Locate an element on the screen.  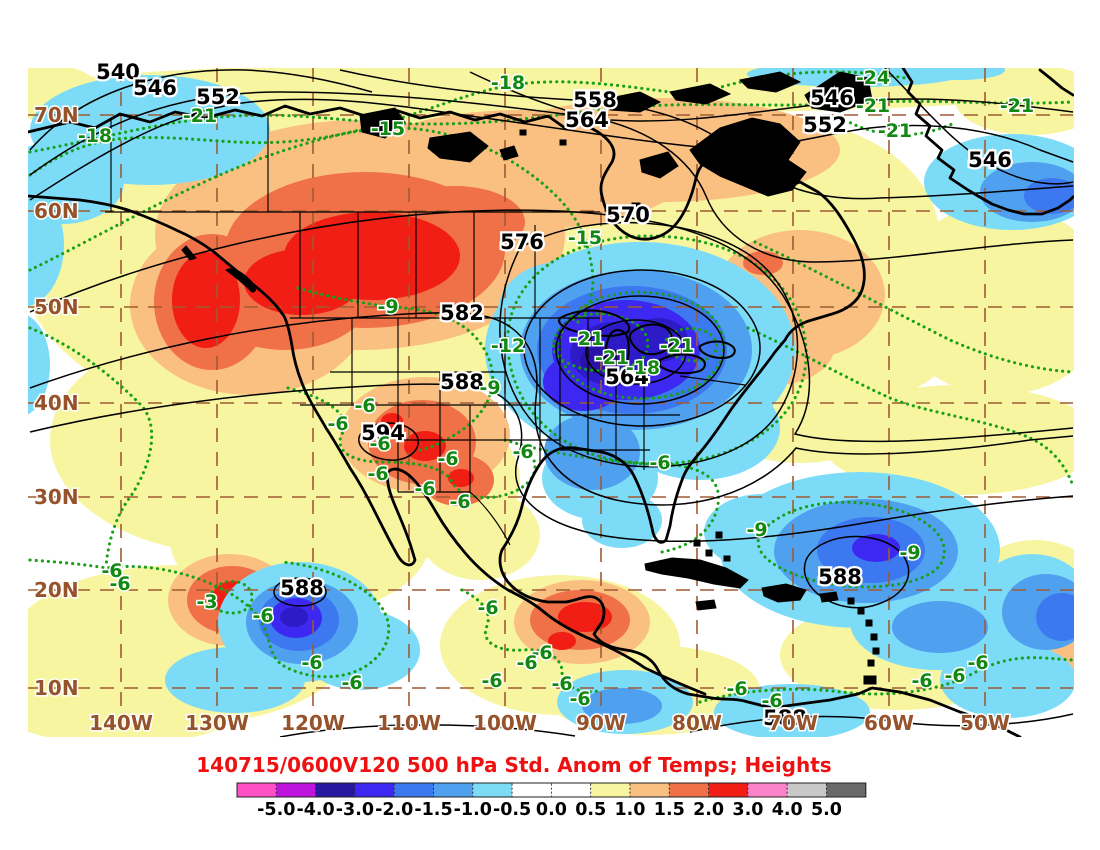
colorbar-tick-label: -1.5 is located at coordinates (433, 810).